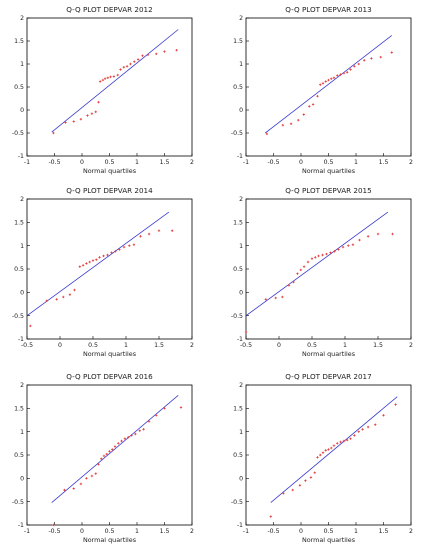  Describe the element at coordinates (328, 87) in the screenshot. I see `plot-frame` at that location.